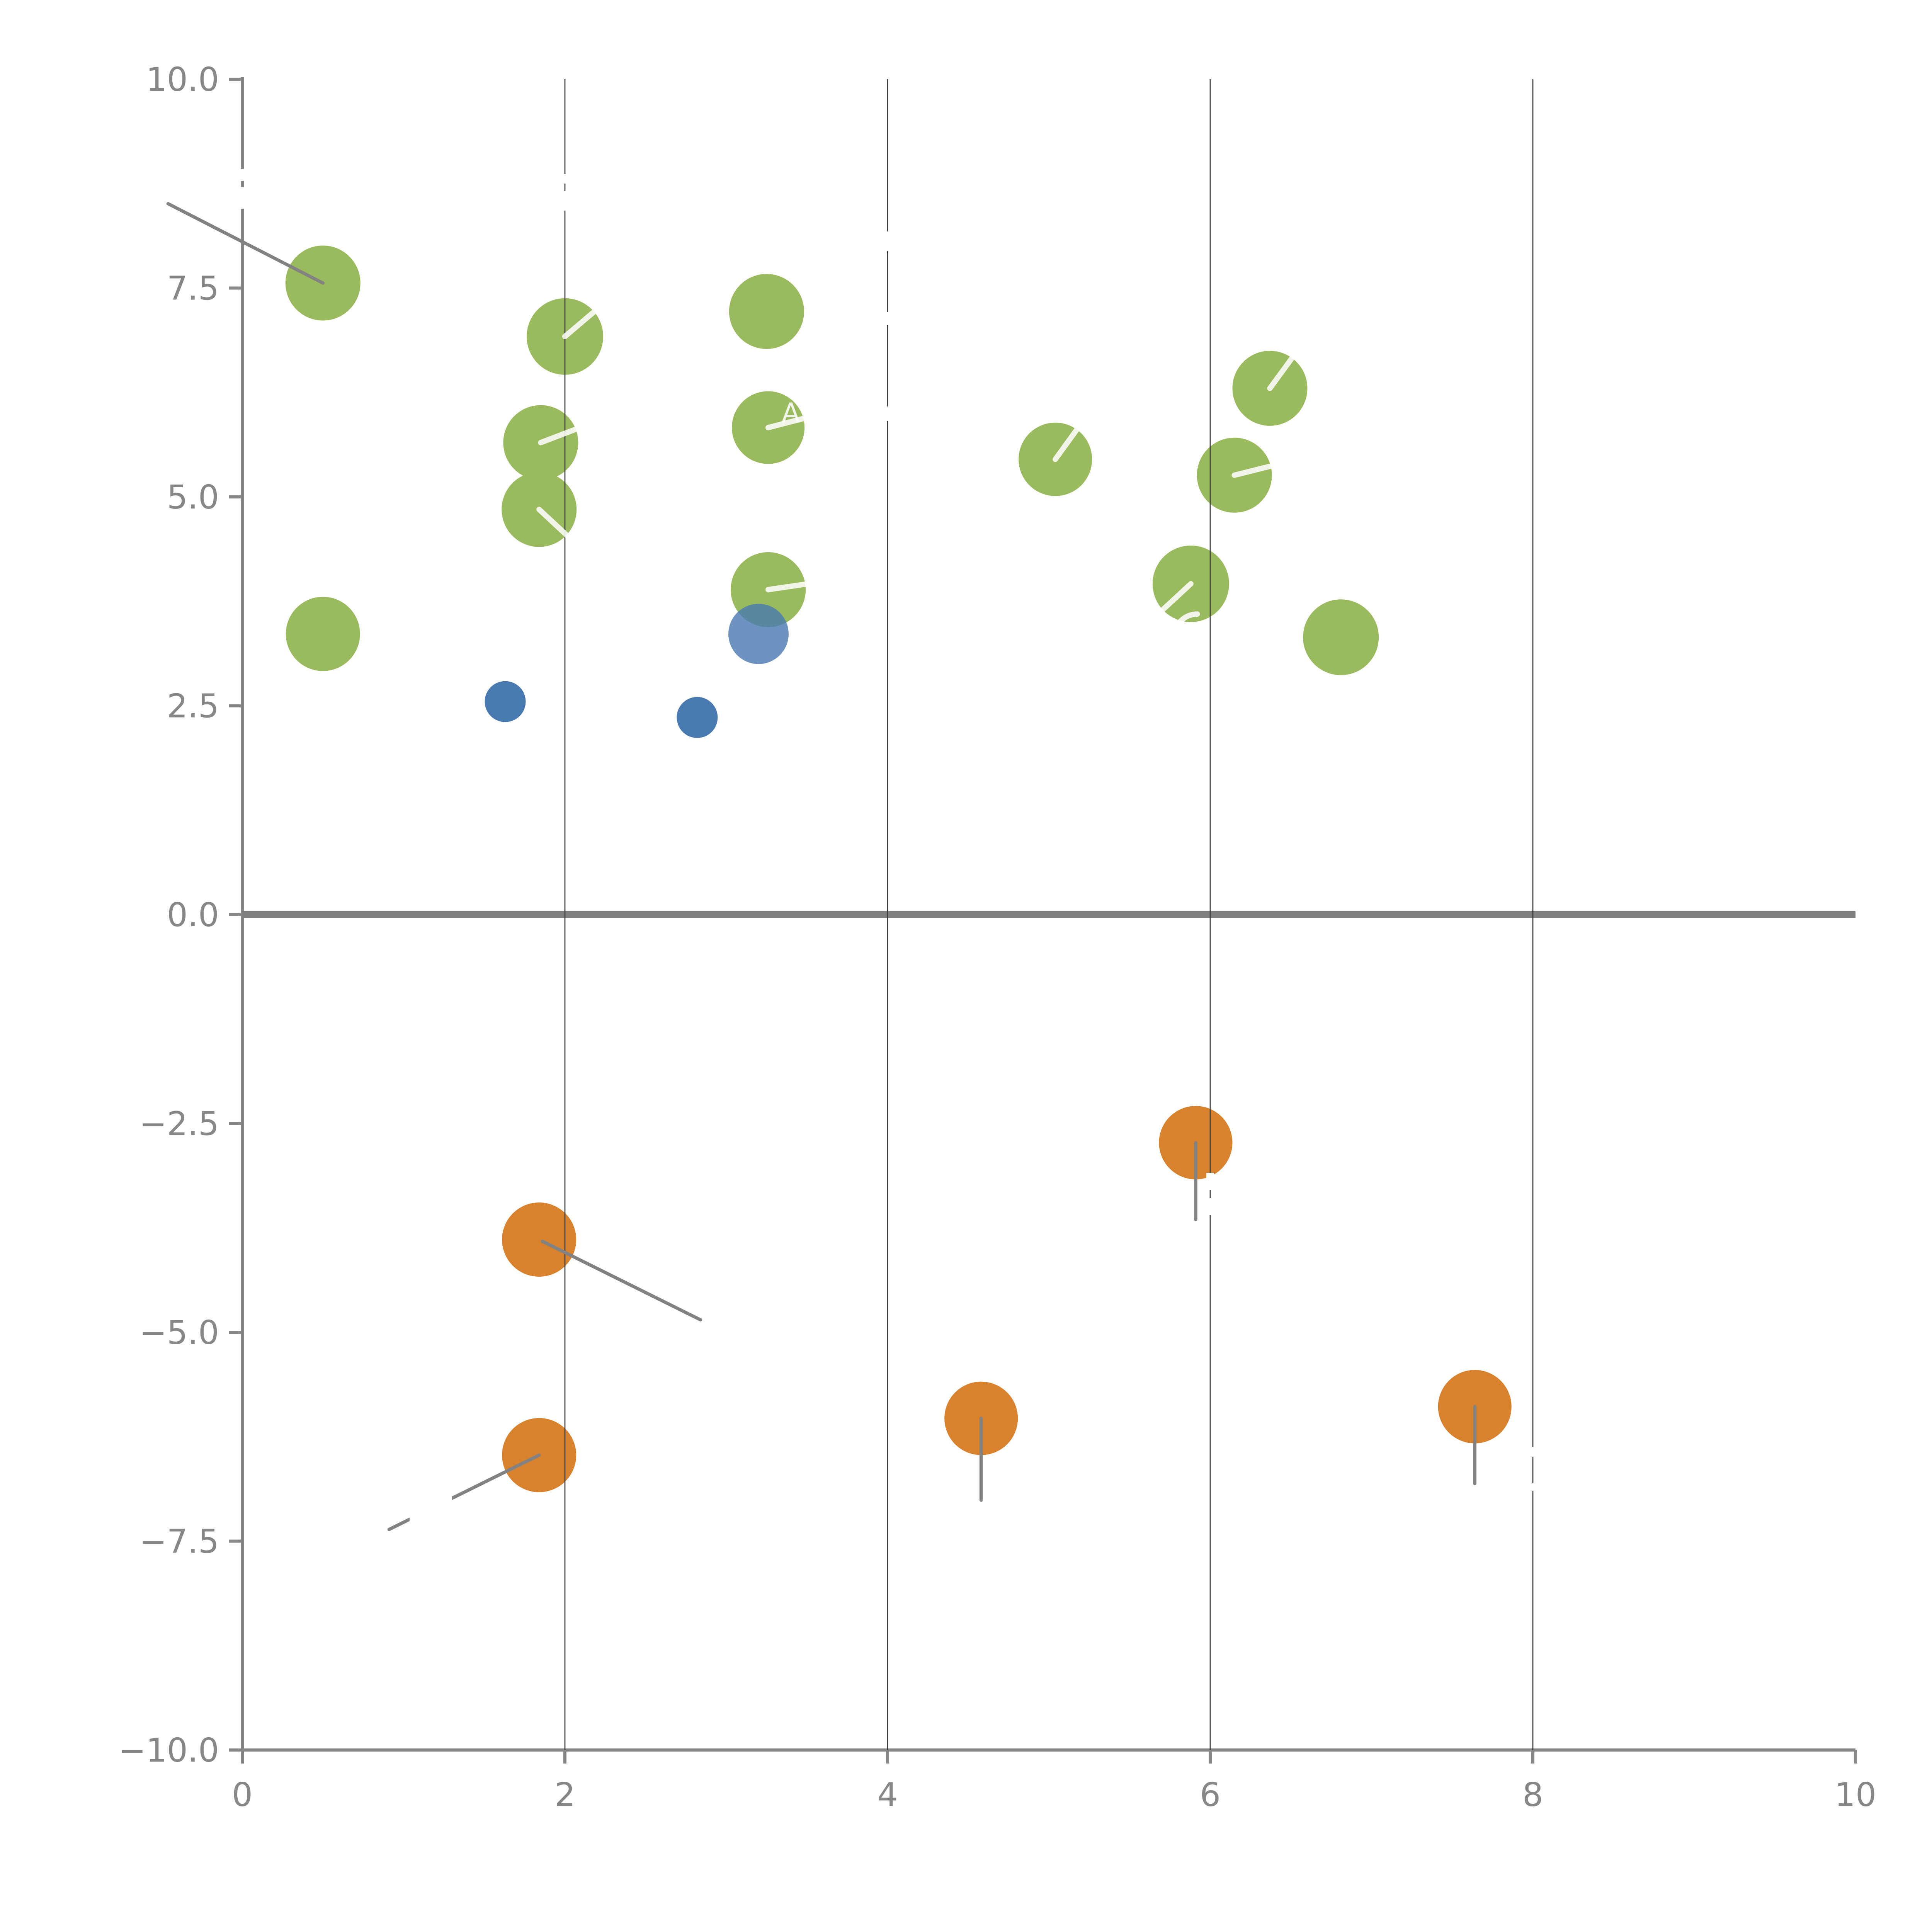 Image resolution: width=1932 pixels, height=1932 pixels. I want to click on y-tick-label: −5.0, so click(179, 1333).